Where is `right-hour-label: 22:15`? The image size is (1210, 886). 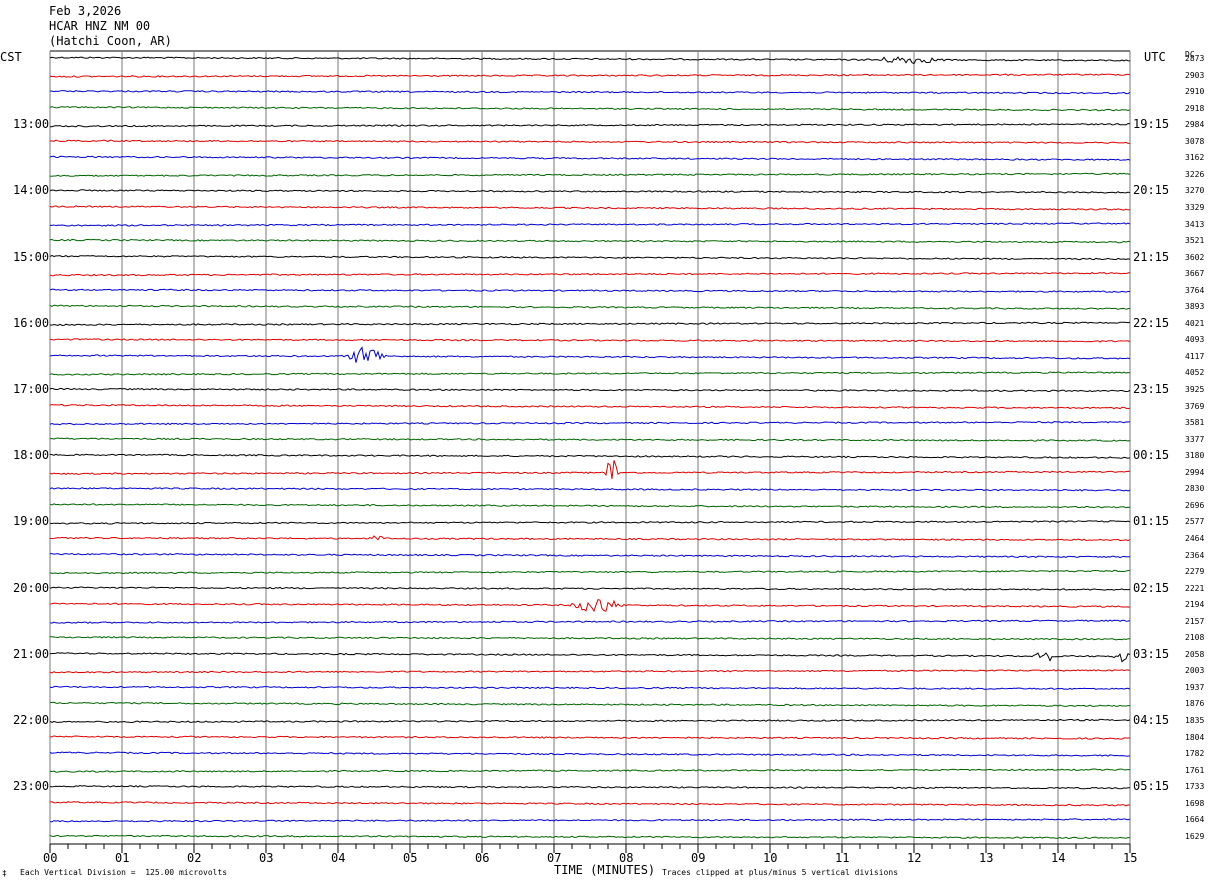
right-hour-label: 22:15 is located at coordinates (1151, 322).